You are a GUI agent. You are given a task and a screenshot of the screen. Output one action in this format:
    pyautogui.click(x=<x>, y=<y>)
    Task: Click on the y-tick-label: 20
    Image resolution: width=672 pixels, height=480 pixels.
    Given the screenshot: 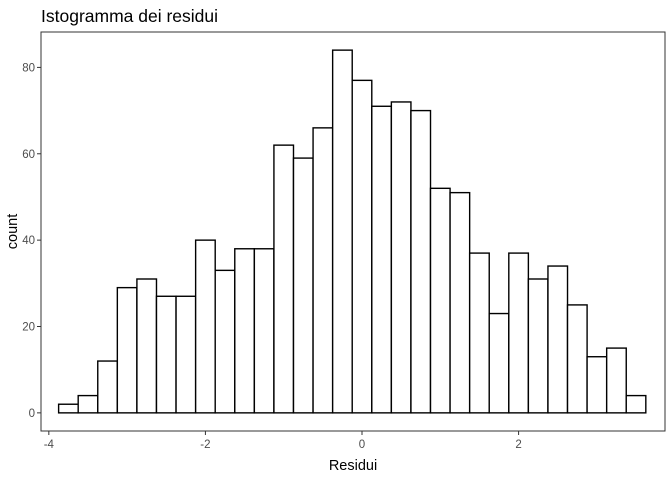 What is the action you would take?
    pyautogui.click(x=28, y=328)
    